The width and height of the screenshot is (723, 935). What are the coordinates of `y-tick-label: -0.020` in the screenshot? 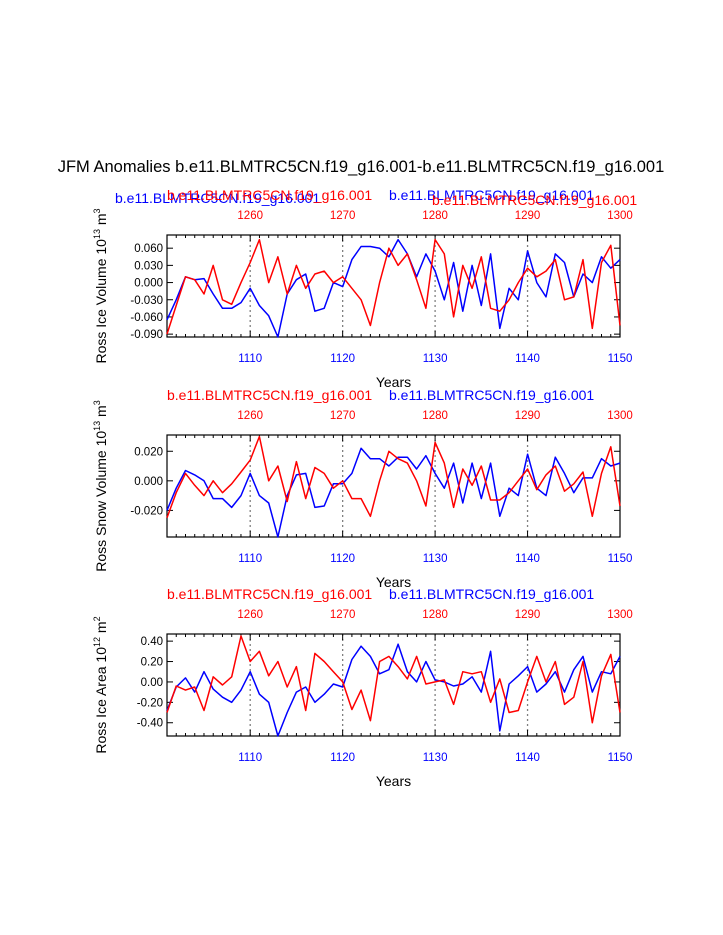 It's located at (146, 511).